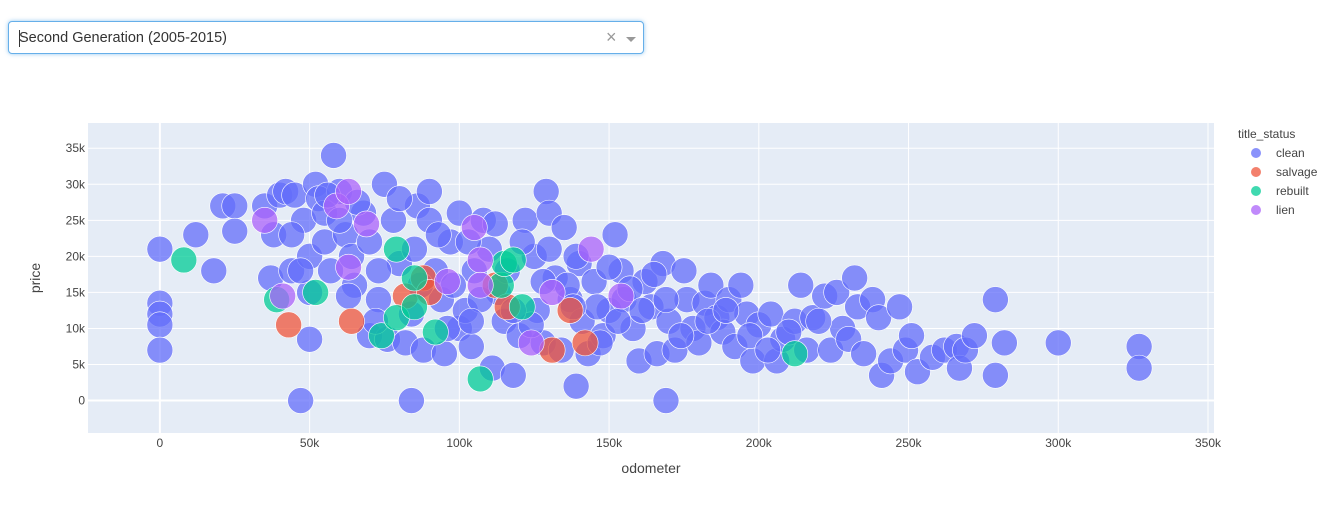 The width and height of the screenshot is (1334, 515). I want to click on generation-dropdown: Second Generation (2005-2015) ×, so click(326, 37).